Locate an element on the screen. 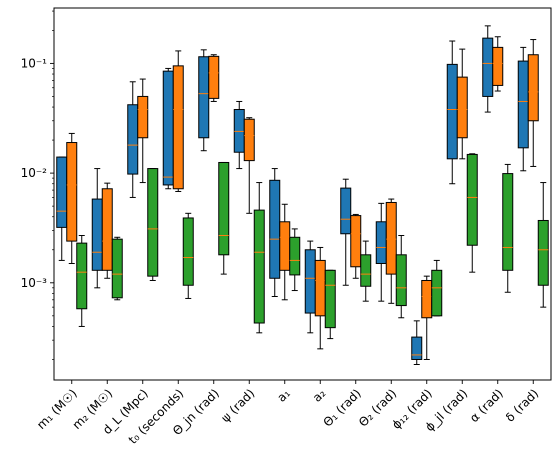  y-tick-label: 10⁻³ is located at coordinates (34, 283).